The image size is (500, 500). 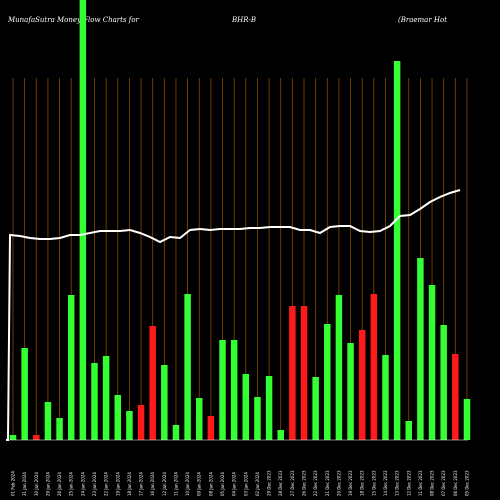 I want to click on x-tick-label: 19 Dec 2023, so click(x=350, y=483).